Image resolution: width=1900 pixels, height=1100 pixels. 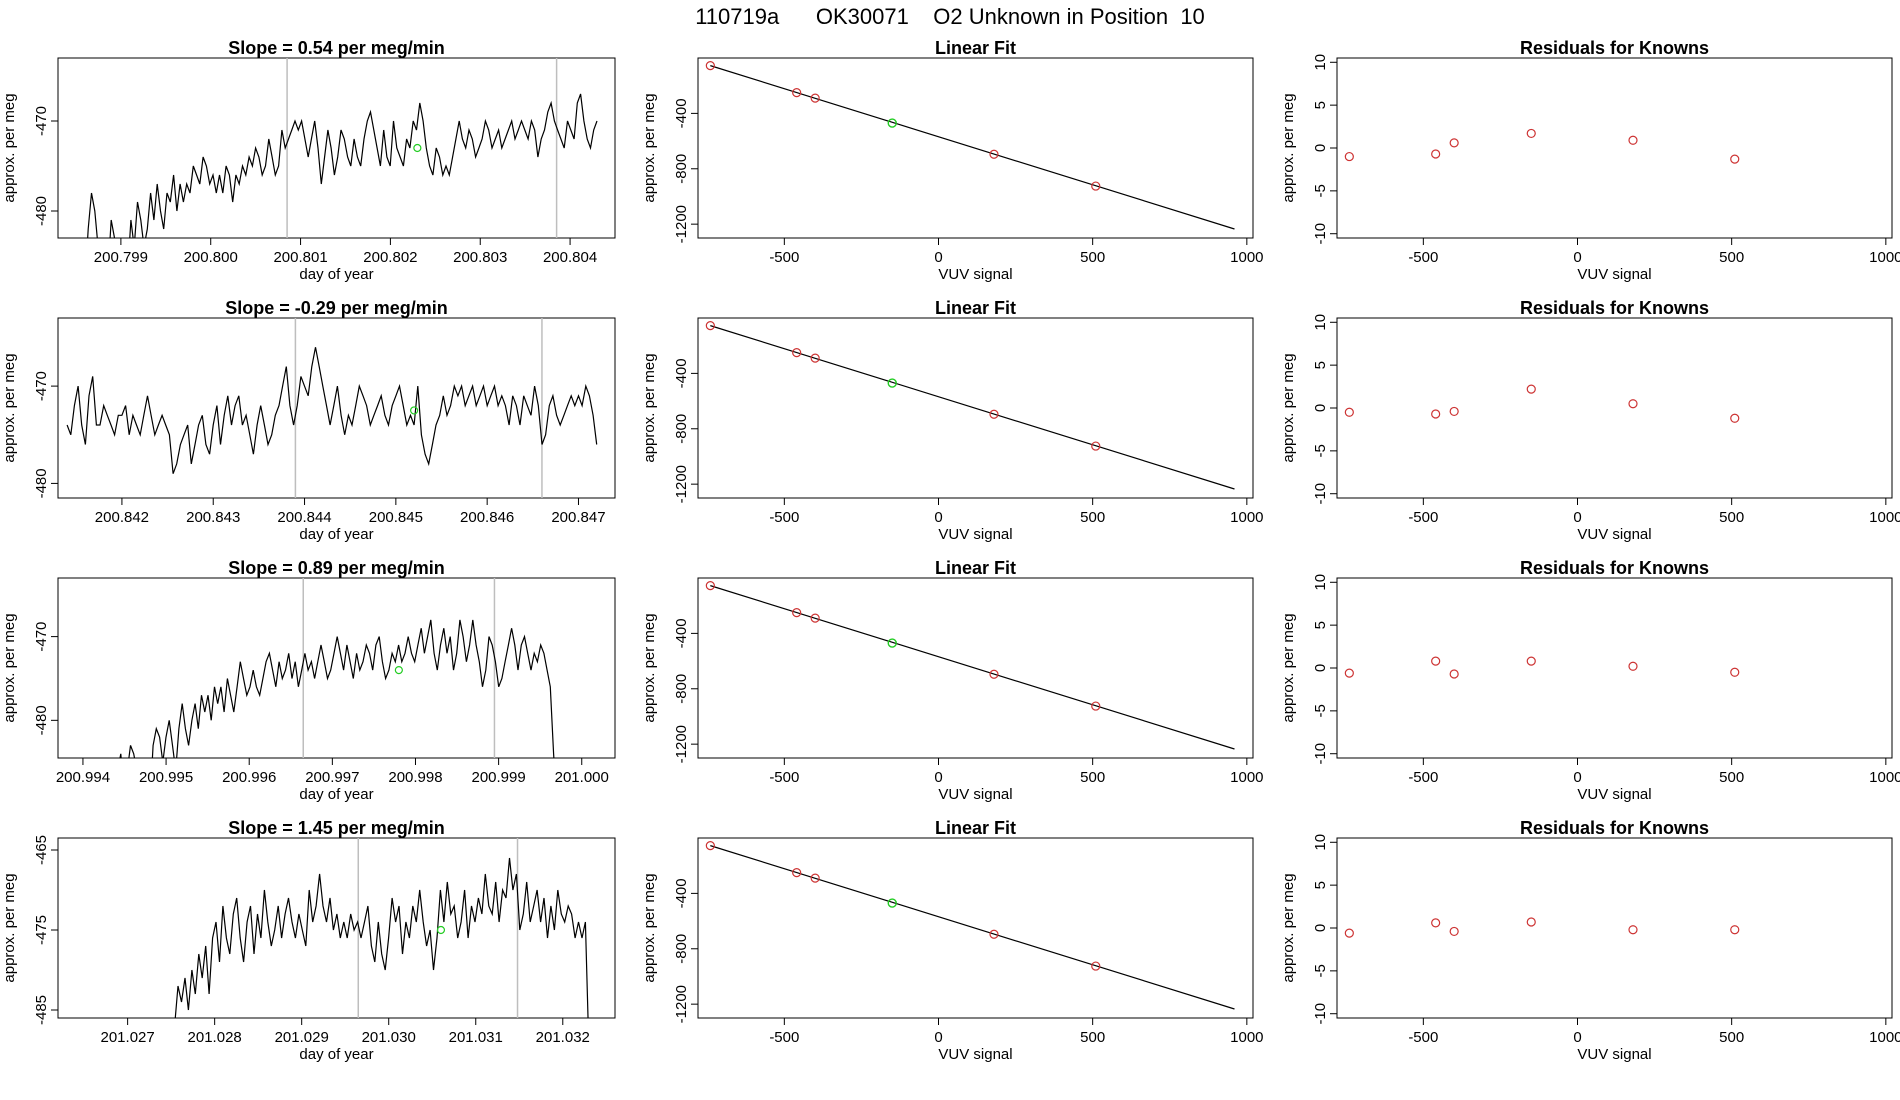 I want to click on x-tick-label: 200.802, so click(x=390, y=257).